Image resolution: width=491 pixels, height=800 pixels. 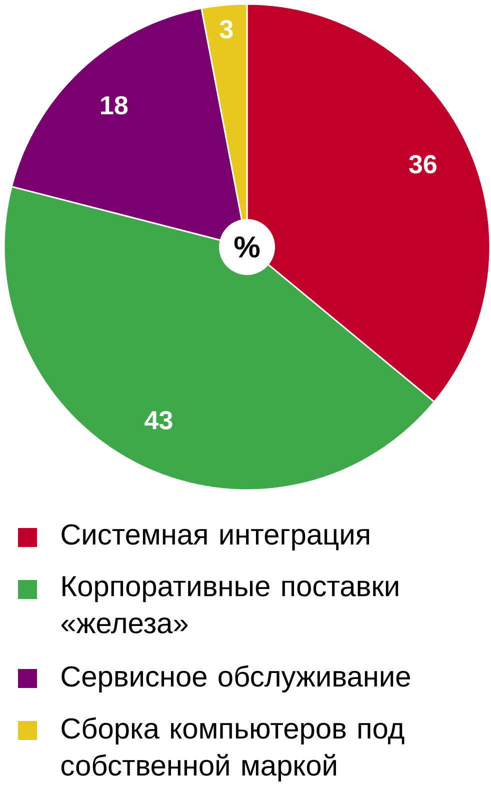 What do you see at coordinates (114, 105) in the screenshot?
I see `data-label: 18` at bounding box center [114, 105].